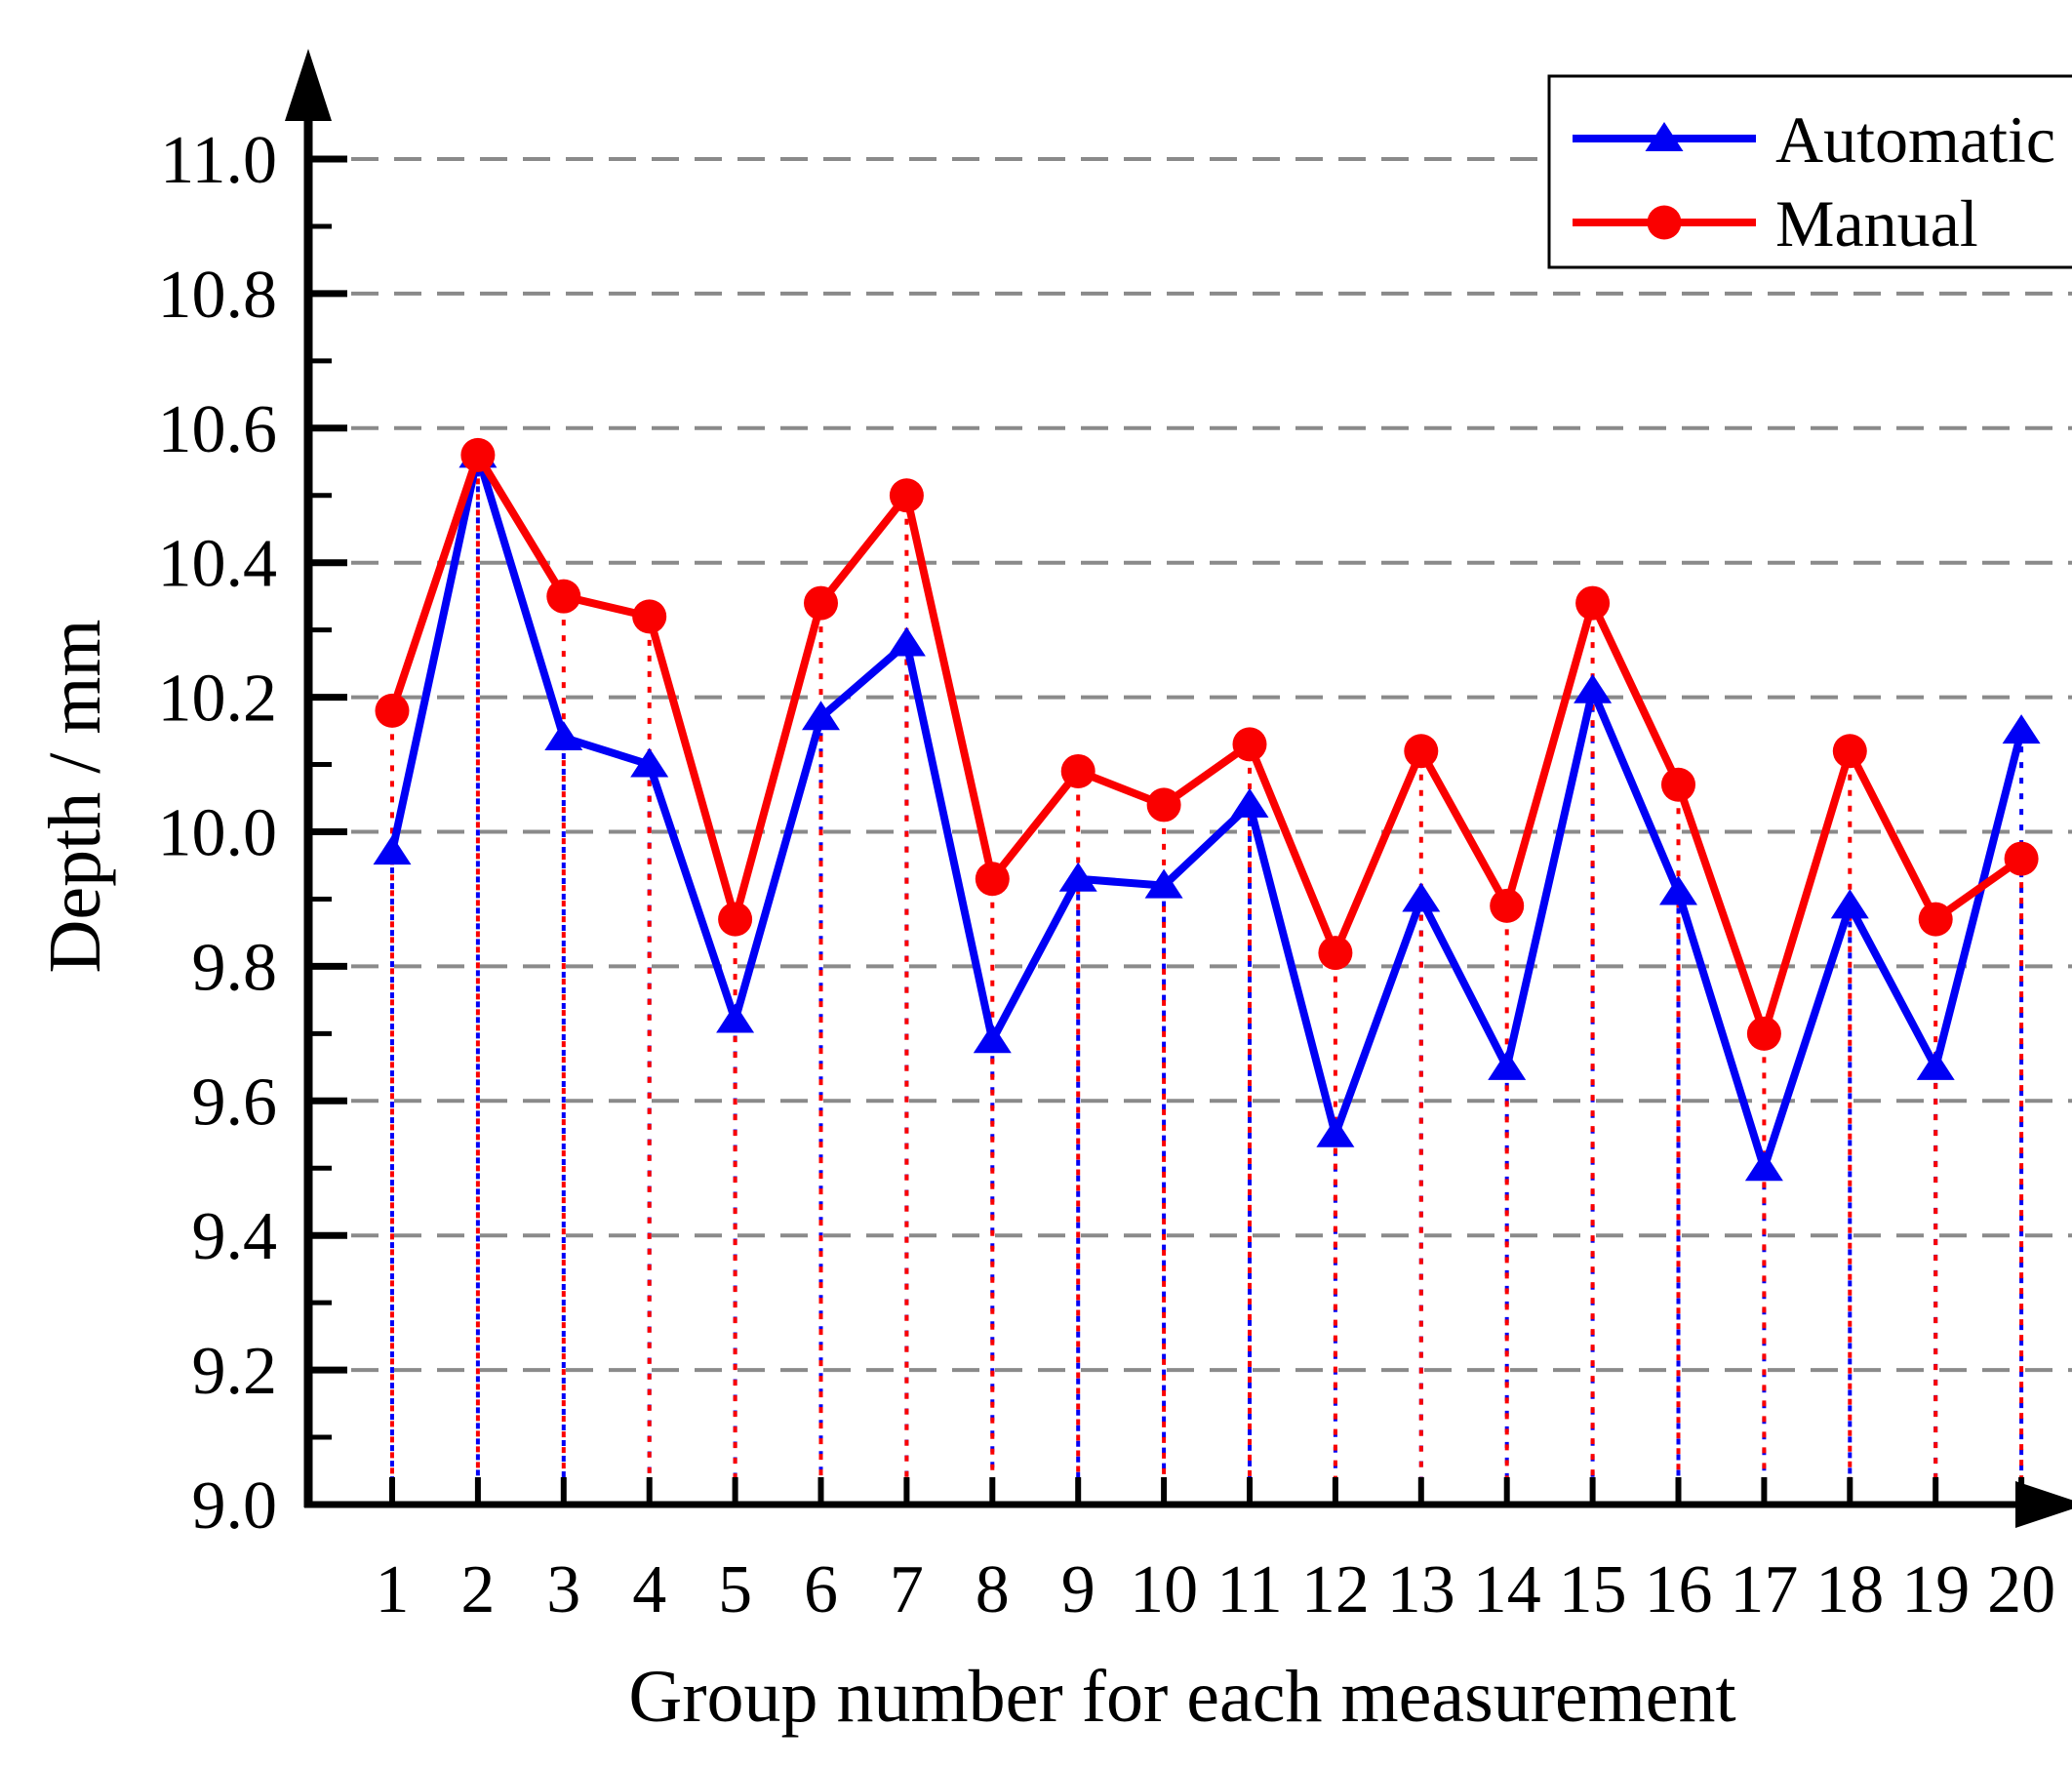  I want to click on y-tick-label: 9.4, so click(235, 1236).